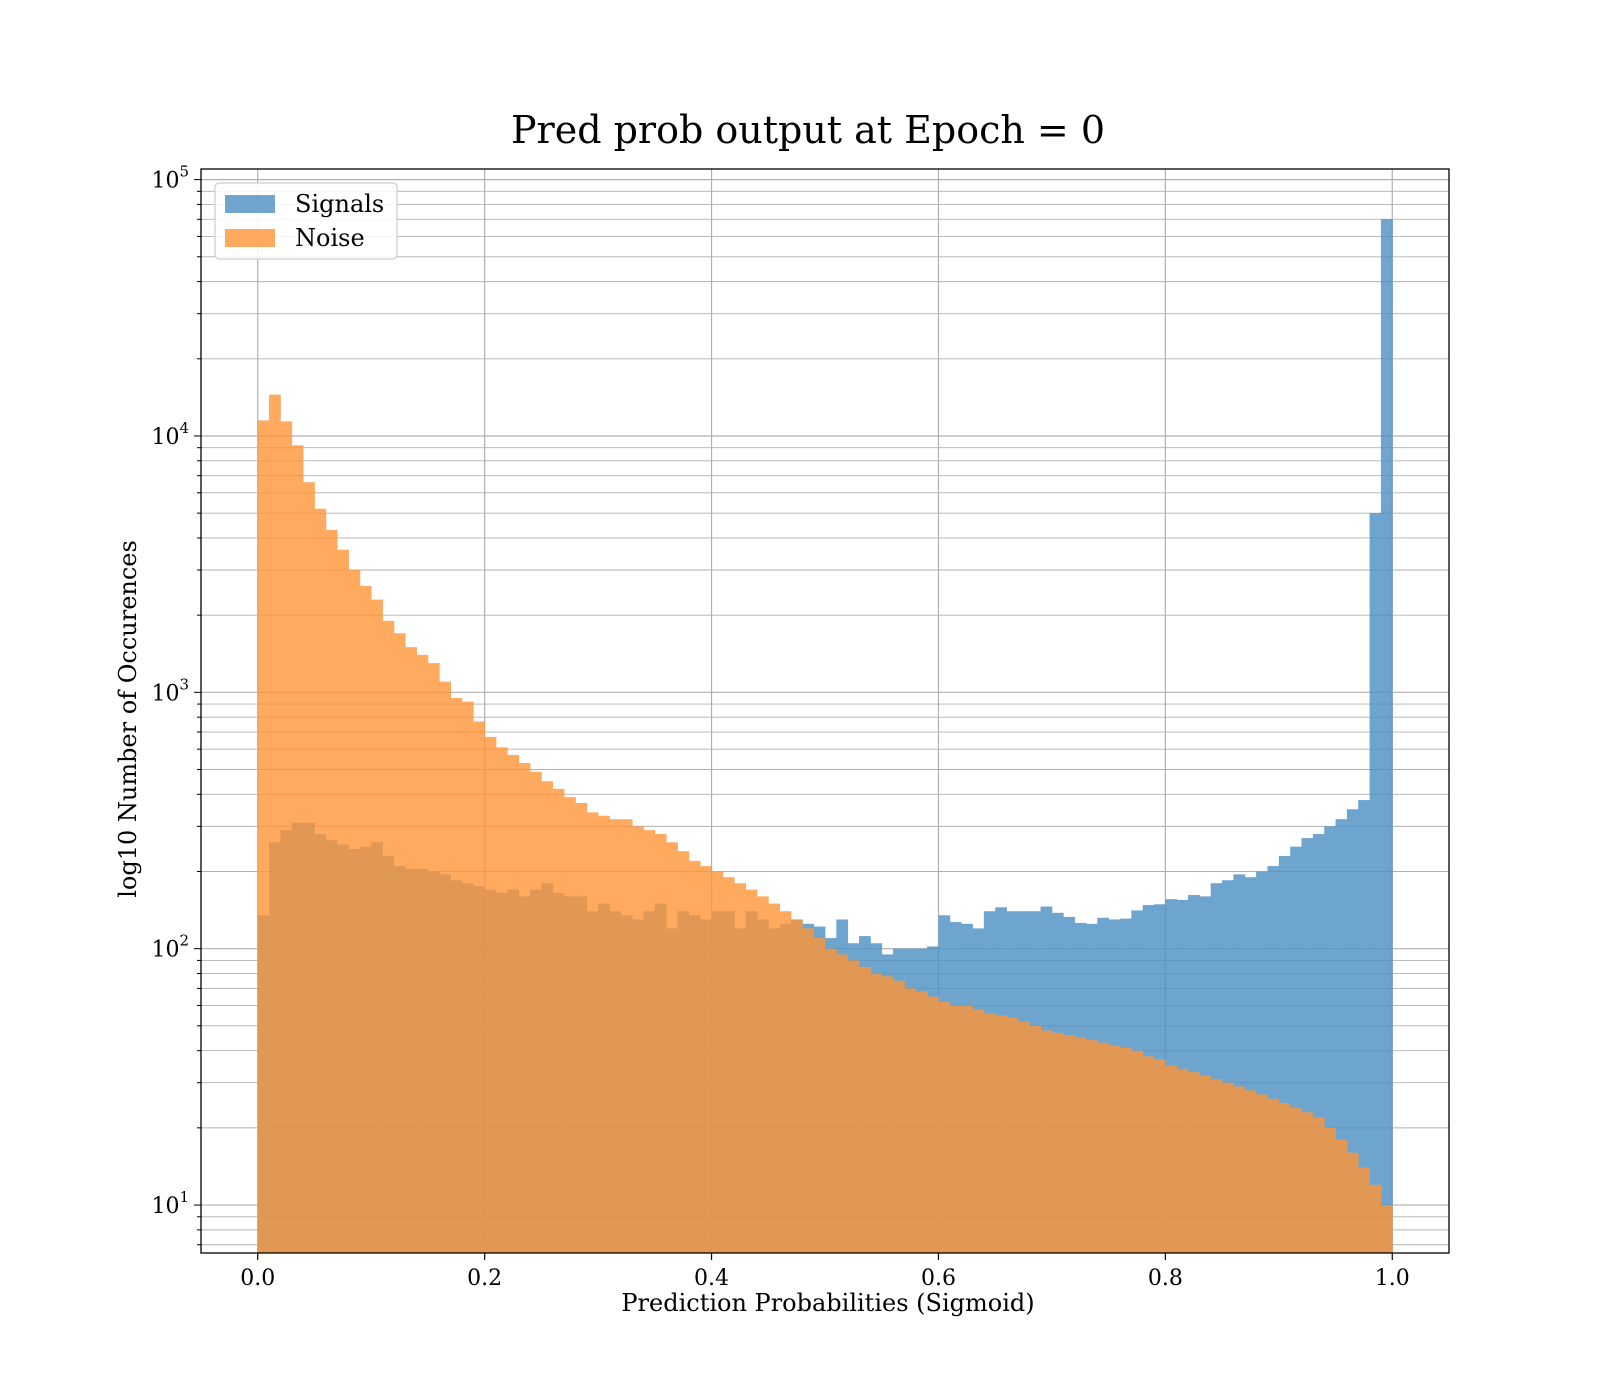 The height and width of the screenshot is (1400, 1600). I want to click on y-tick-label: 10³, so click(170, 690).